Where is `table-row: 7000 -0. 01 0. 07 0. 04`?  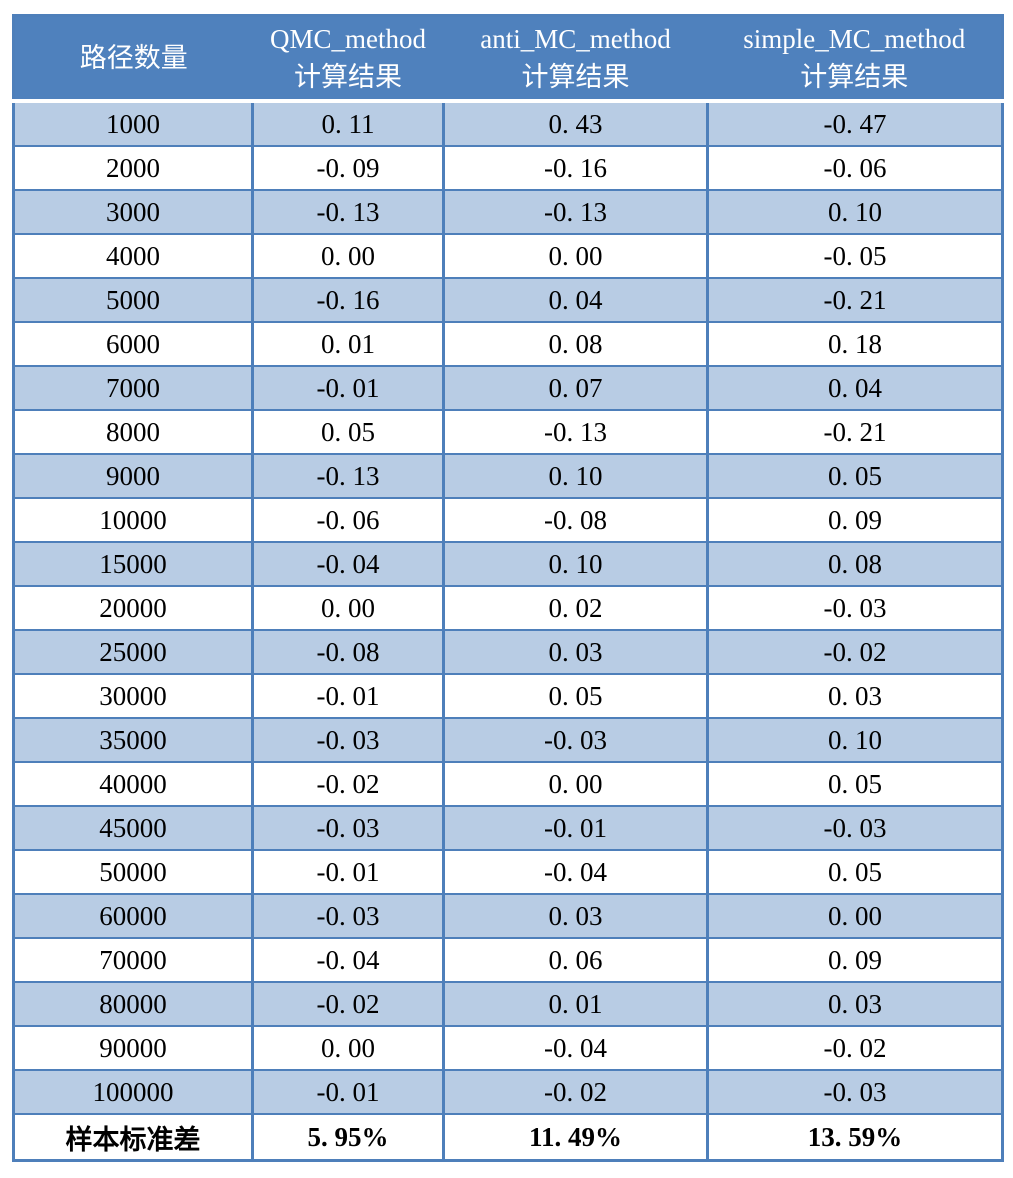
table-row: 7000 -0. 01 0. 07 0. 04 is located at coordinates (508, 388).